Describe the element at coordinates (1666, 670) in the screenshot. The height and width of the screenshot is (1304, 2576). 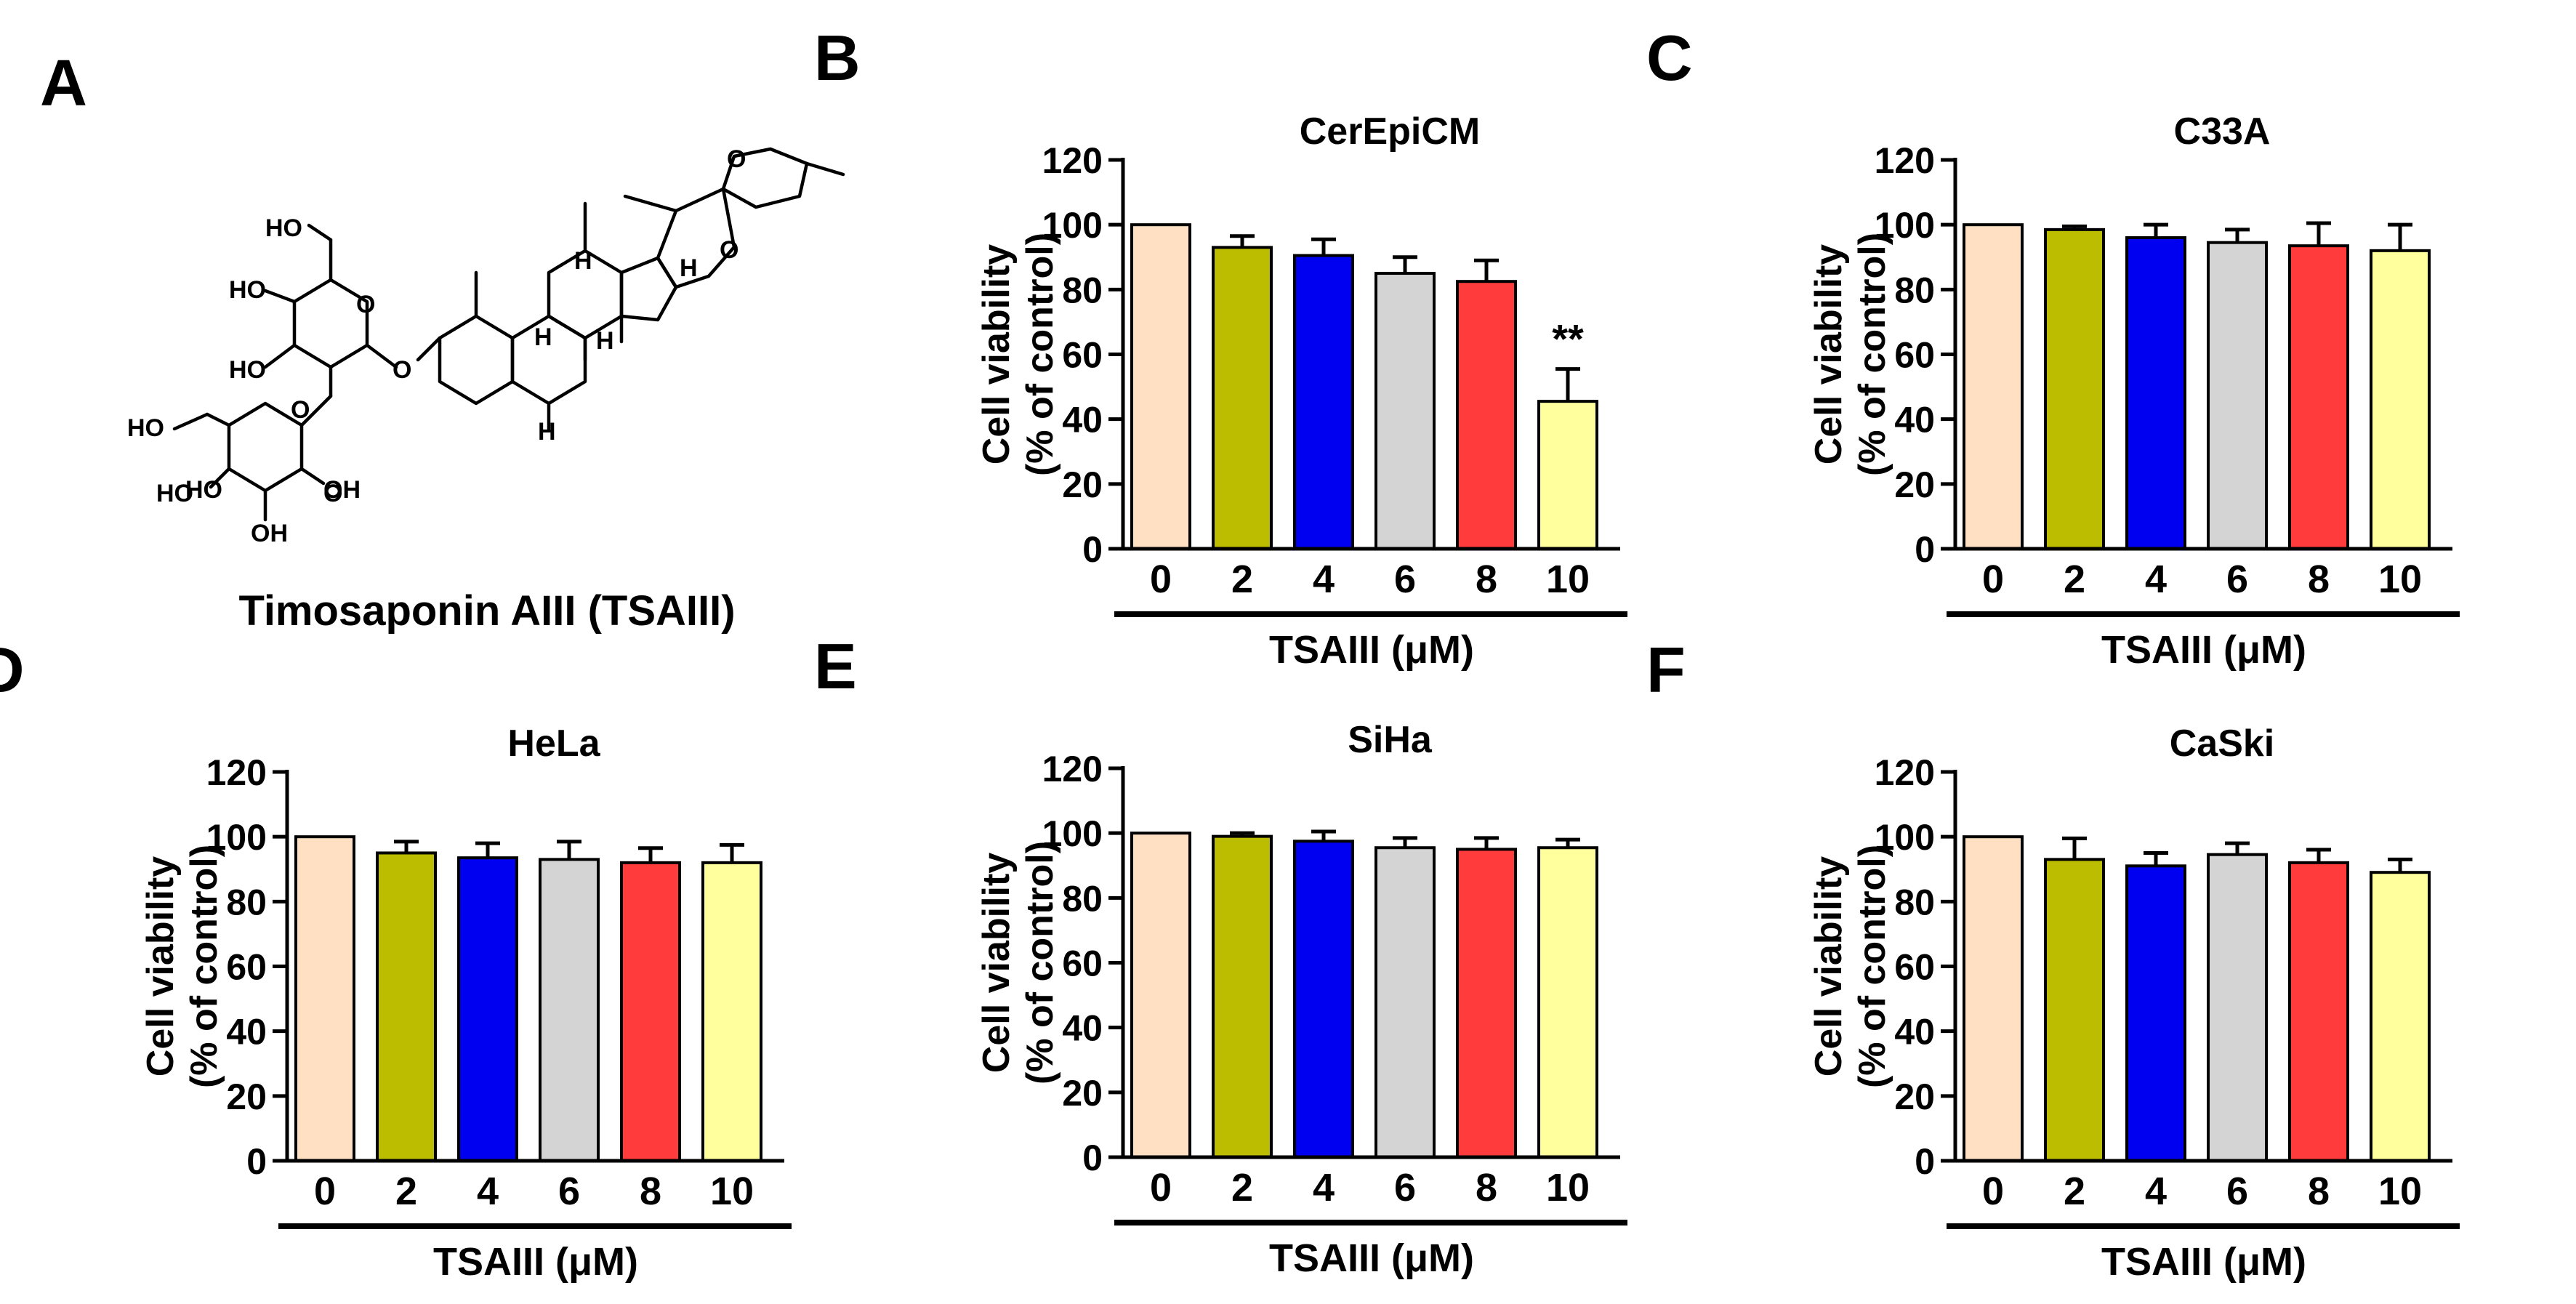
I see `panel-label: F` at that location.